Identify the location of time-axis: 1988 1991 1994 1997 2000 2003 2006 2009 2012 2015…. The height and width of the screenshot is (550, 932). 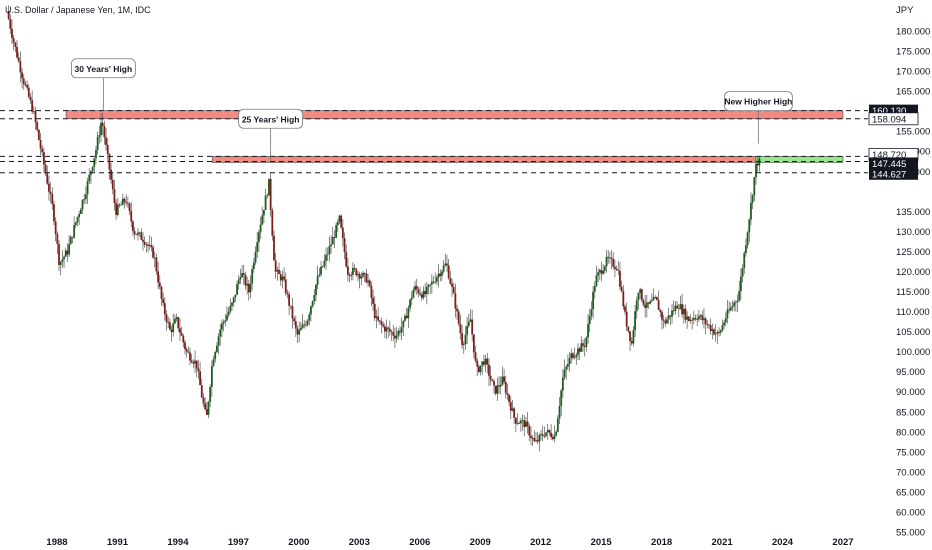
(449, 542).